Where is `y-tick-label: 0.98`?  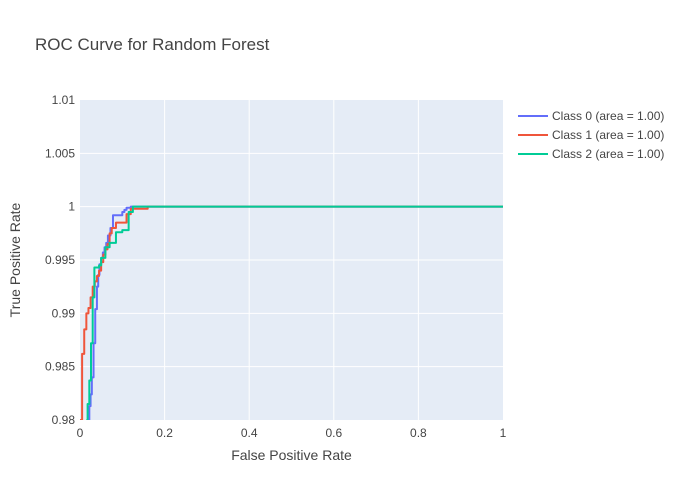
y-tick-label: 0.98 is located at coordinates (64, 420).